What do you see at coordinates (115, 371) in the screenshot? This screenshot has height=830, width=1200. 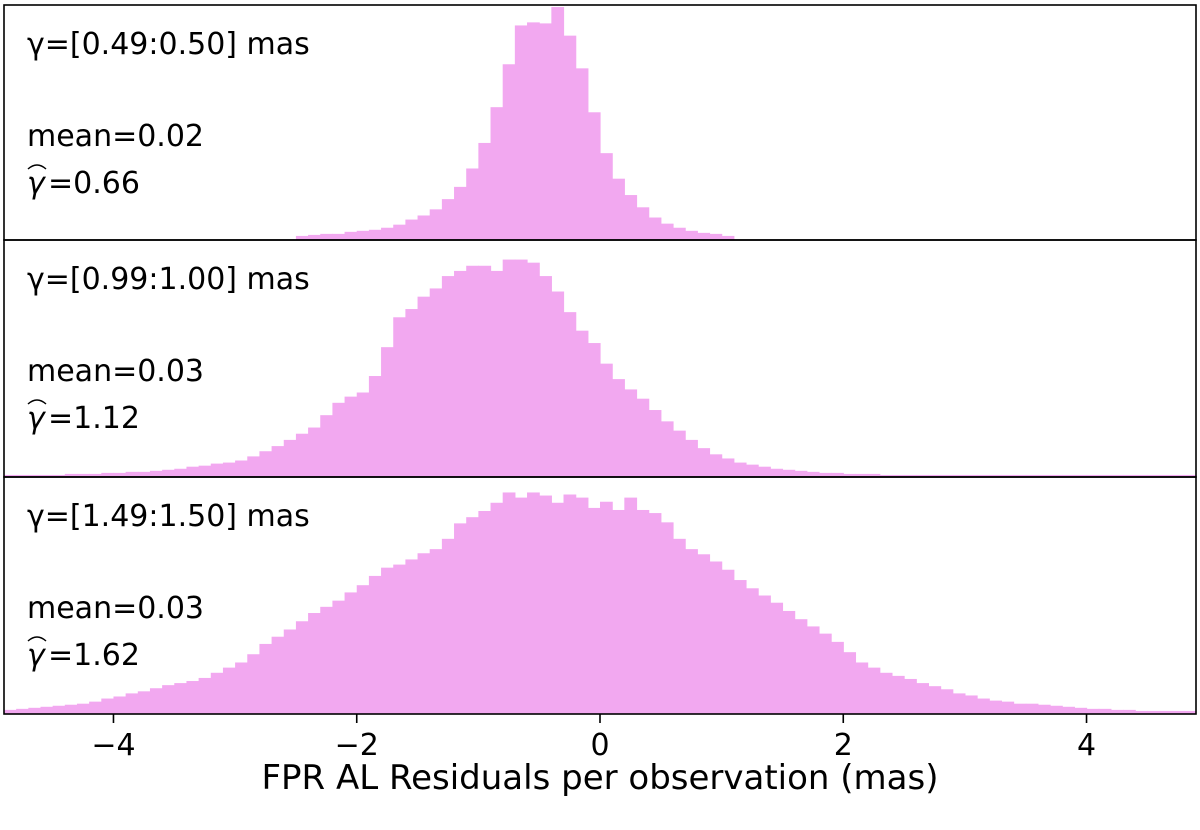 I see `mean-label: mean=0.03` at bounding box center [115, 371].